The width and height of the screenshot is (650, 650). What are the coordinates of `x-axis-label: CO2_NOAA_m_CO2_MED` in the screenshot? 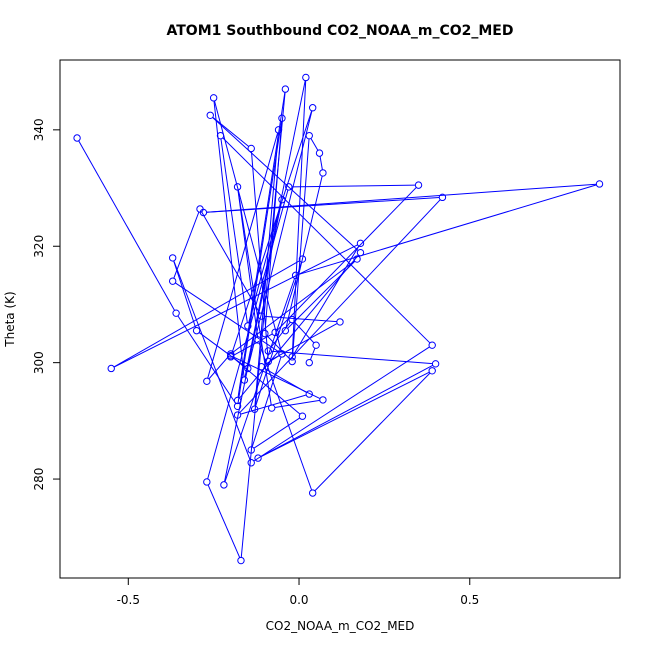 It's located at (340, 626).